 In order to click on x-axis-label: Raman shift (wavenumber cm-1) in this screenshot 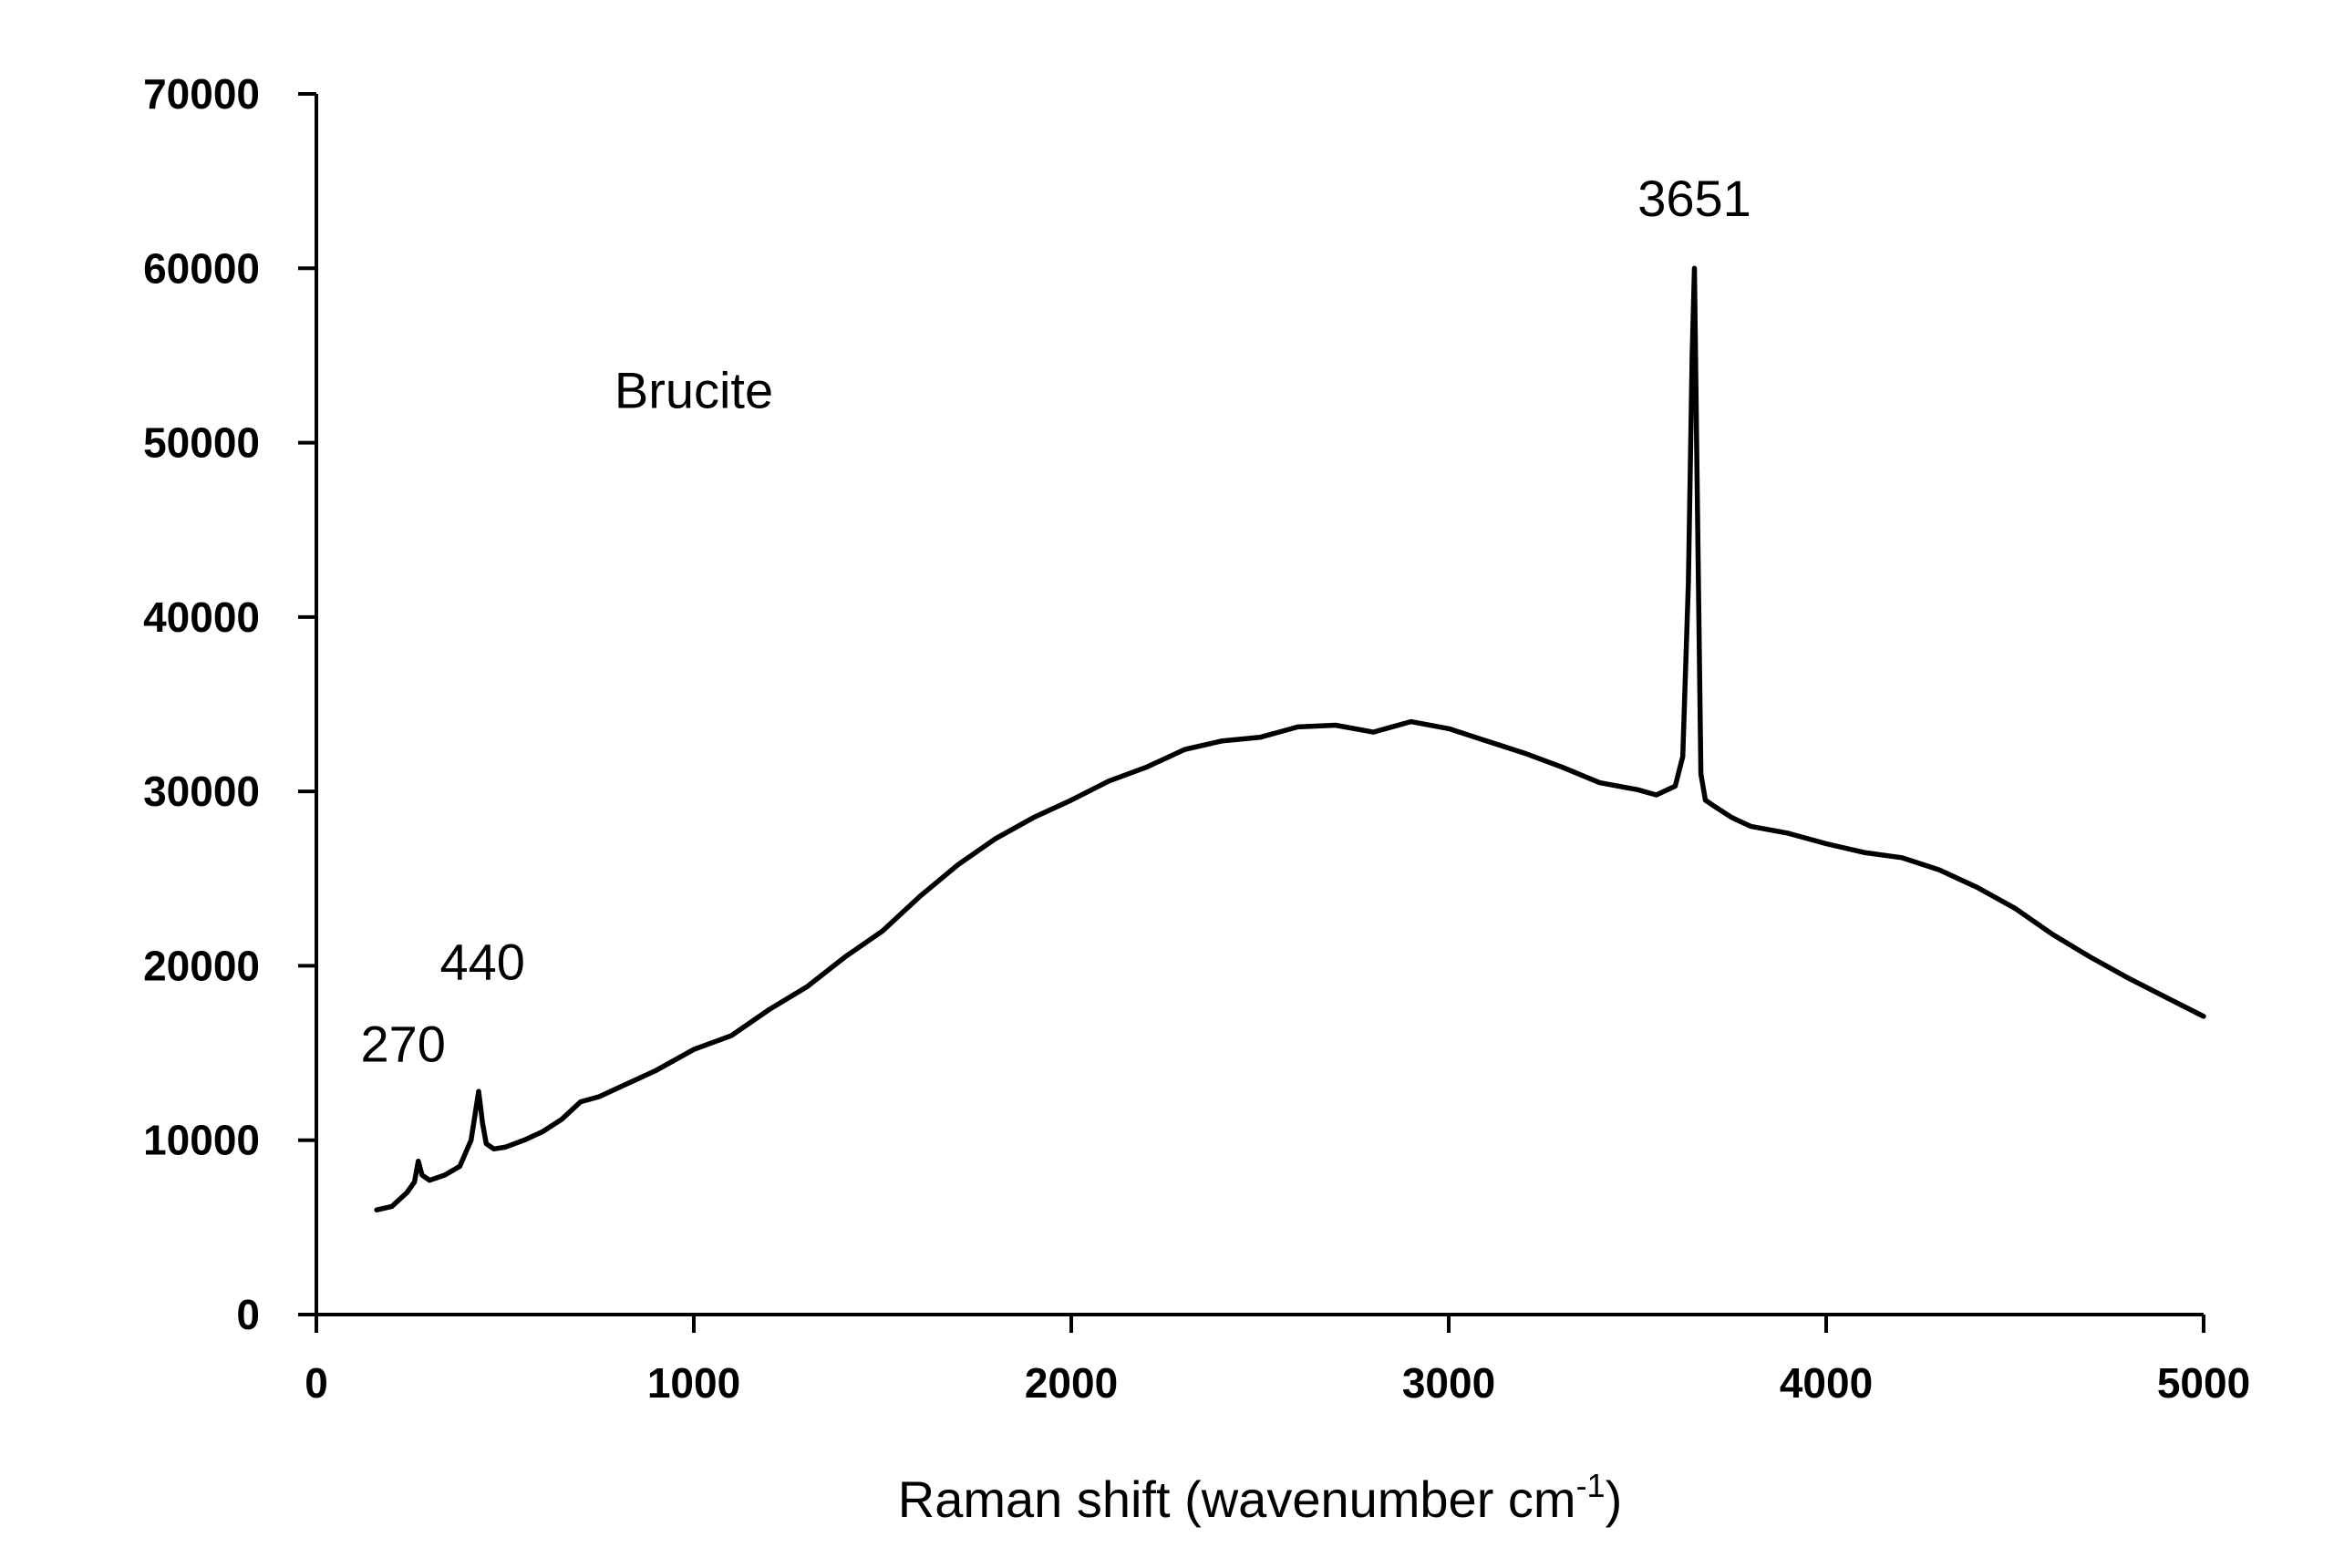, I will do `click(1260, 1497)`.